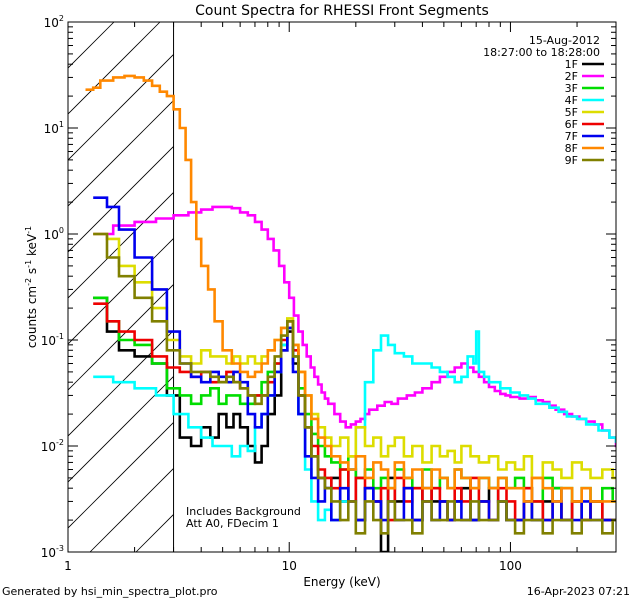  Describe the element at coordinates (341, 582) in the screenshot. I see `x-axis-label: Energy (keV)` at that location.